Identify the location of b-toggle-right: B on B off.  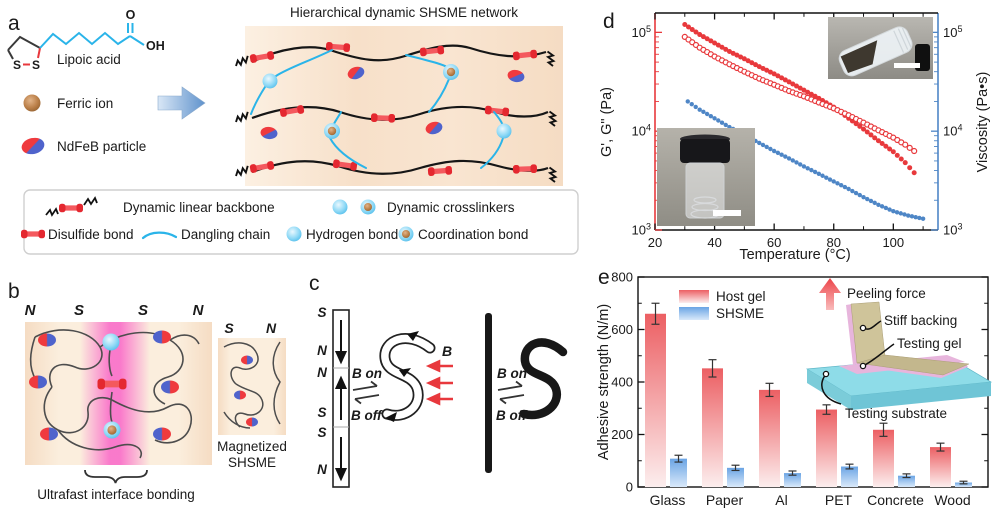
(512, 394).